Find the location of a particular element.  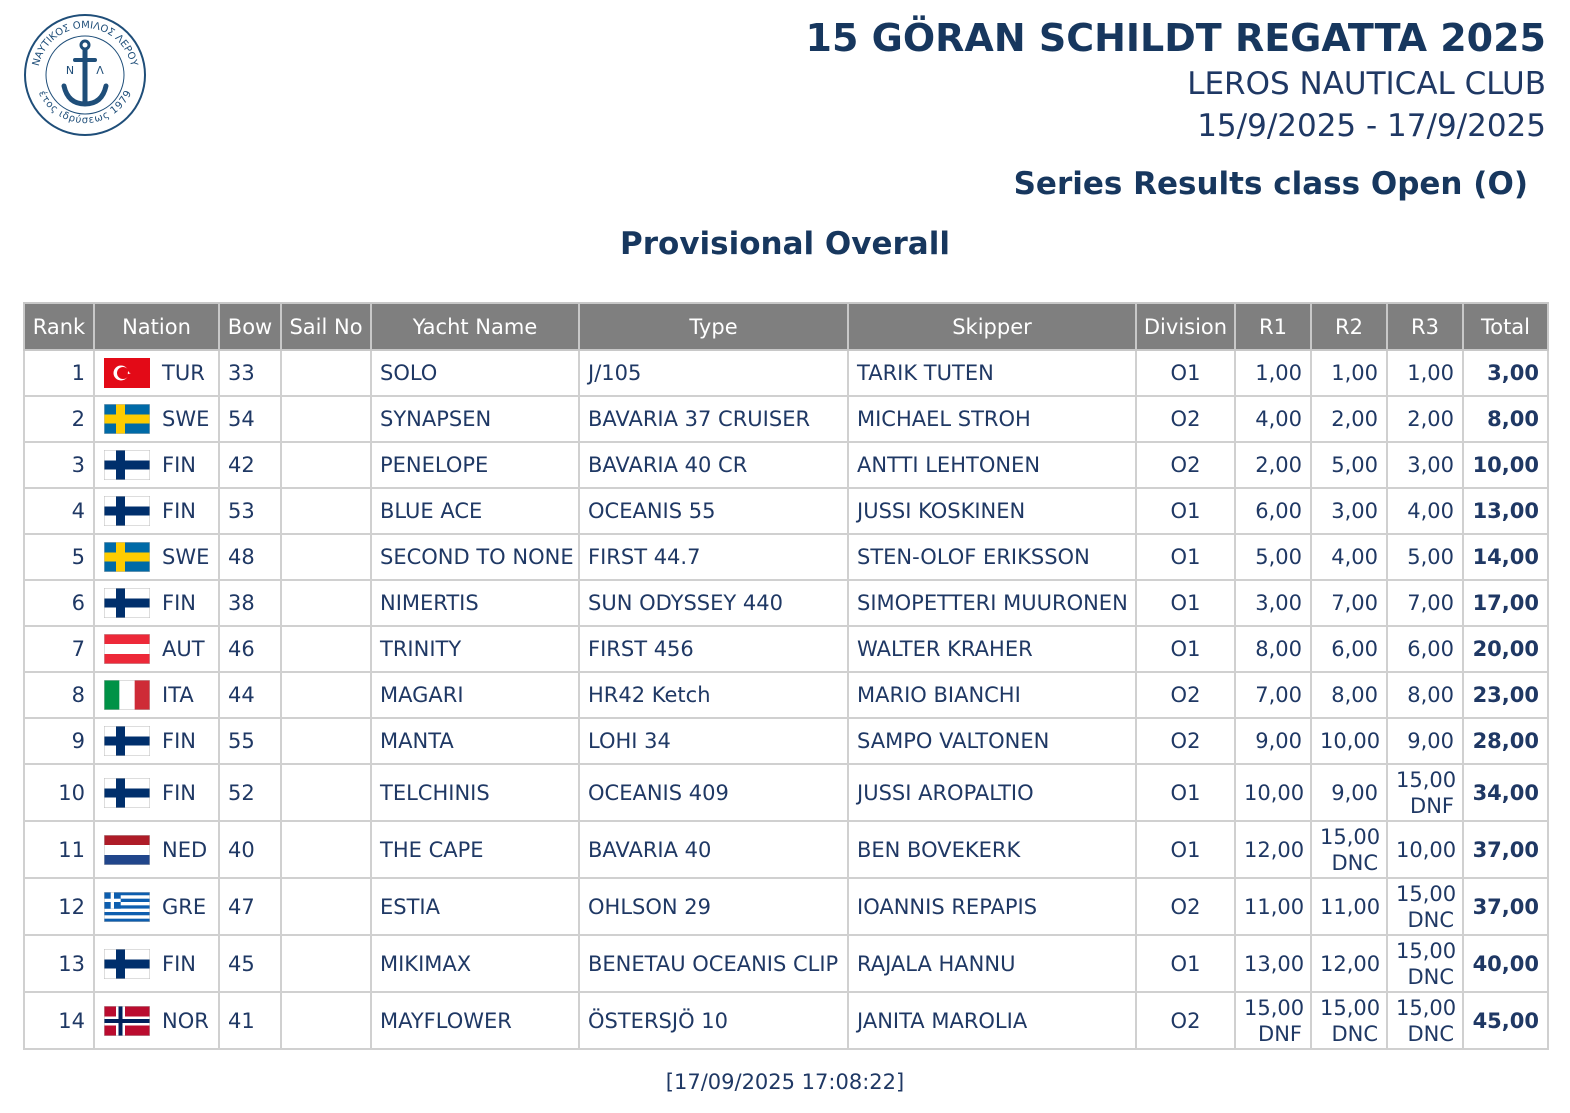

cell-r2: 10,00 is located at coordinates (1349, 741).